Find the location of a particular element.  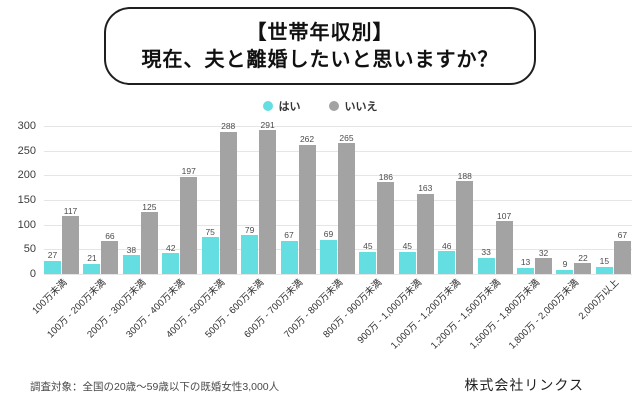

bar-value-label: 38 is located at coordinates (131, 249).